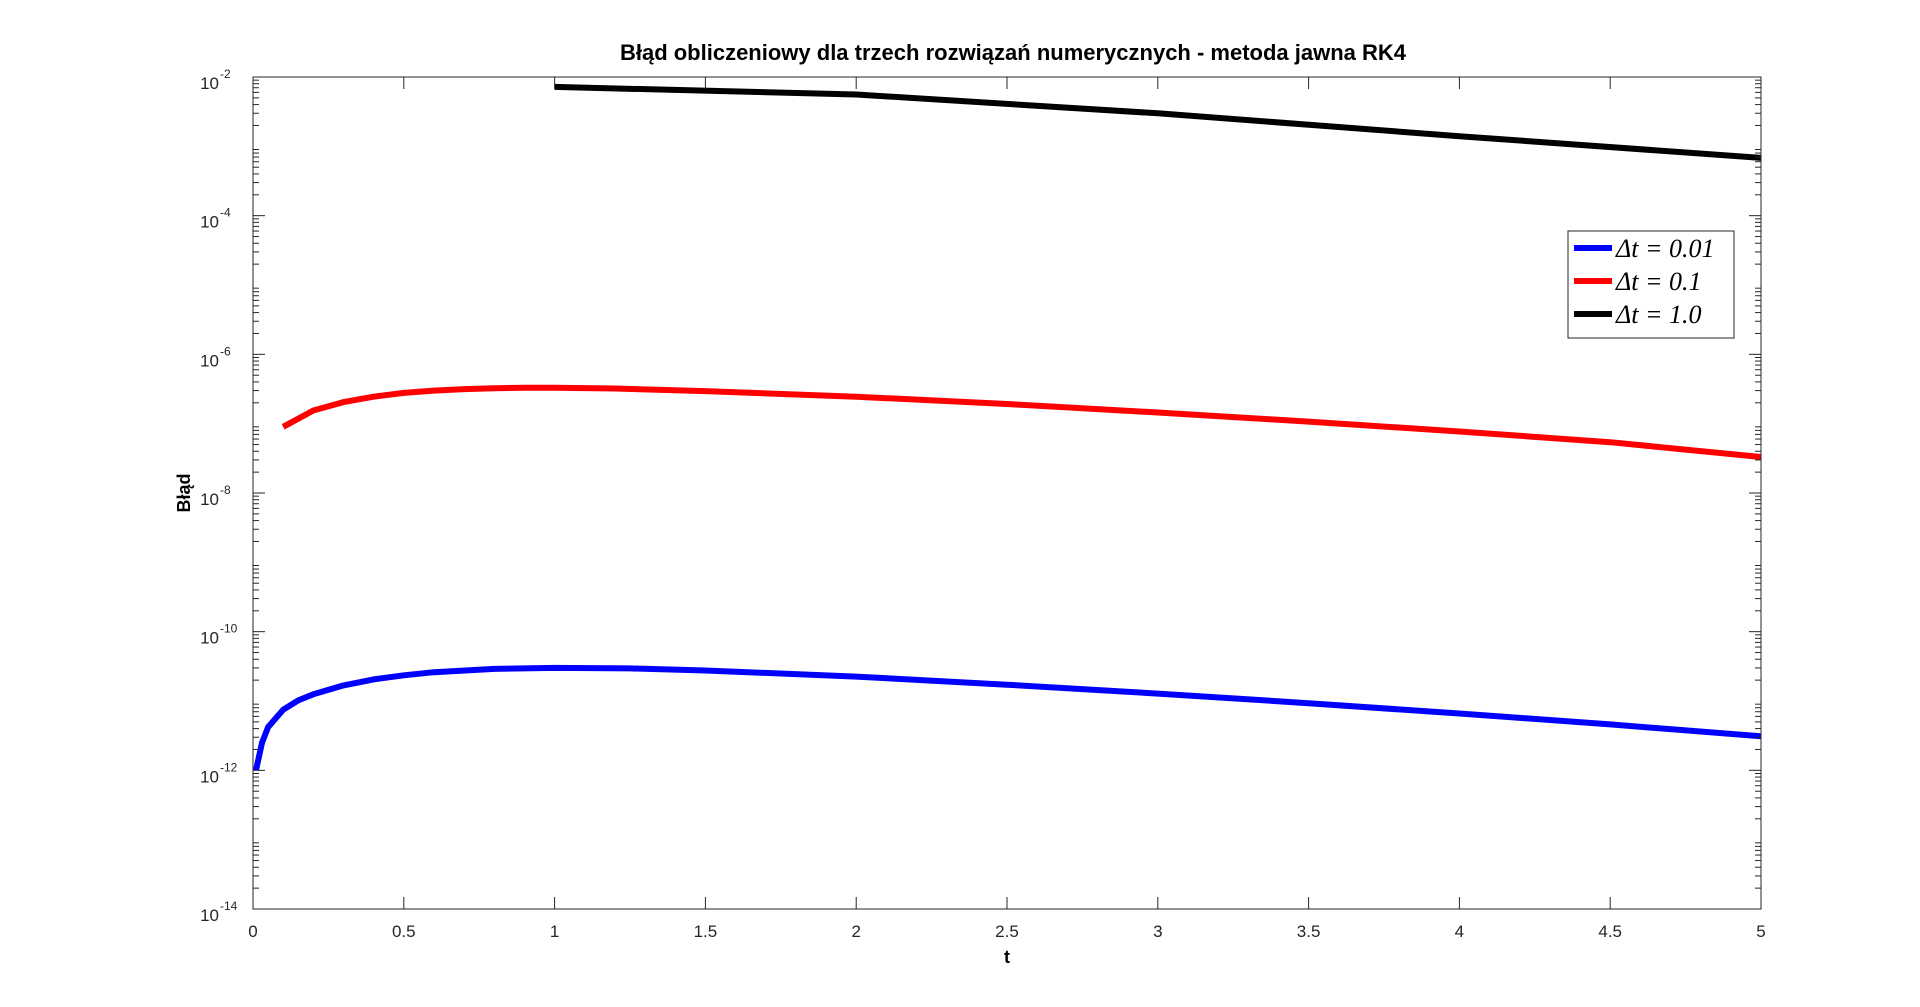 The image size is (1920, 1007). I want to click on legend-label-3: Δt = 1.0, so click(1658, 314).